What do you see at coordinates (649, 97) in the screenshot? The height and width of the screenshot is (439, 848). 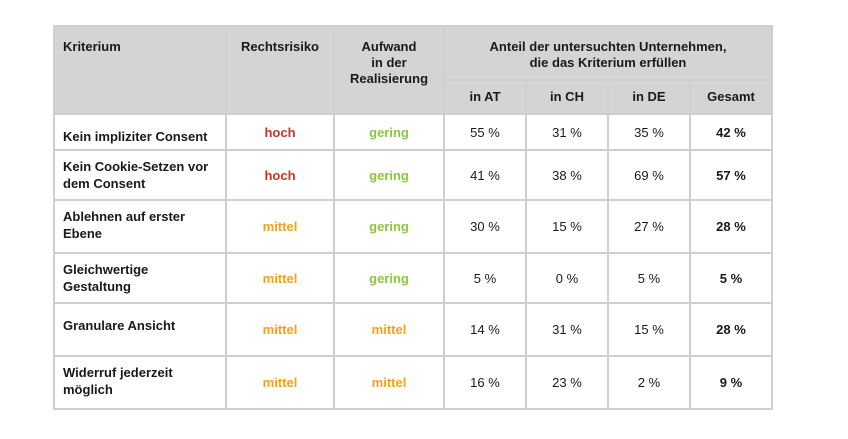 I see `header-in-de: in DE` at bounding box center [649, 97].